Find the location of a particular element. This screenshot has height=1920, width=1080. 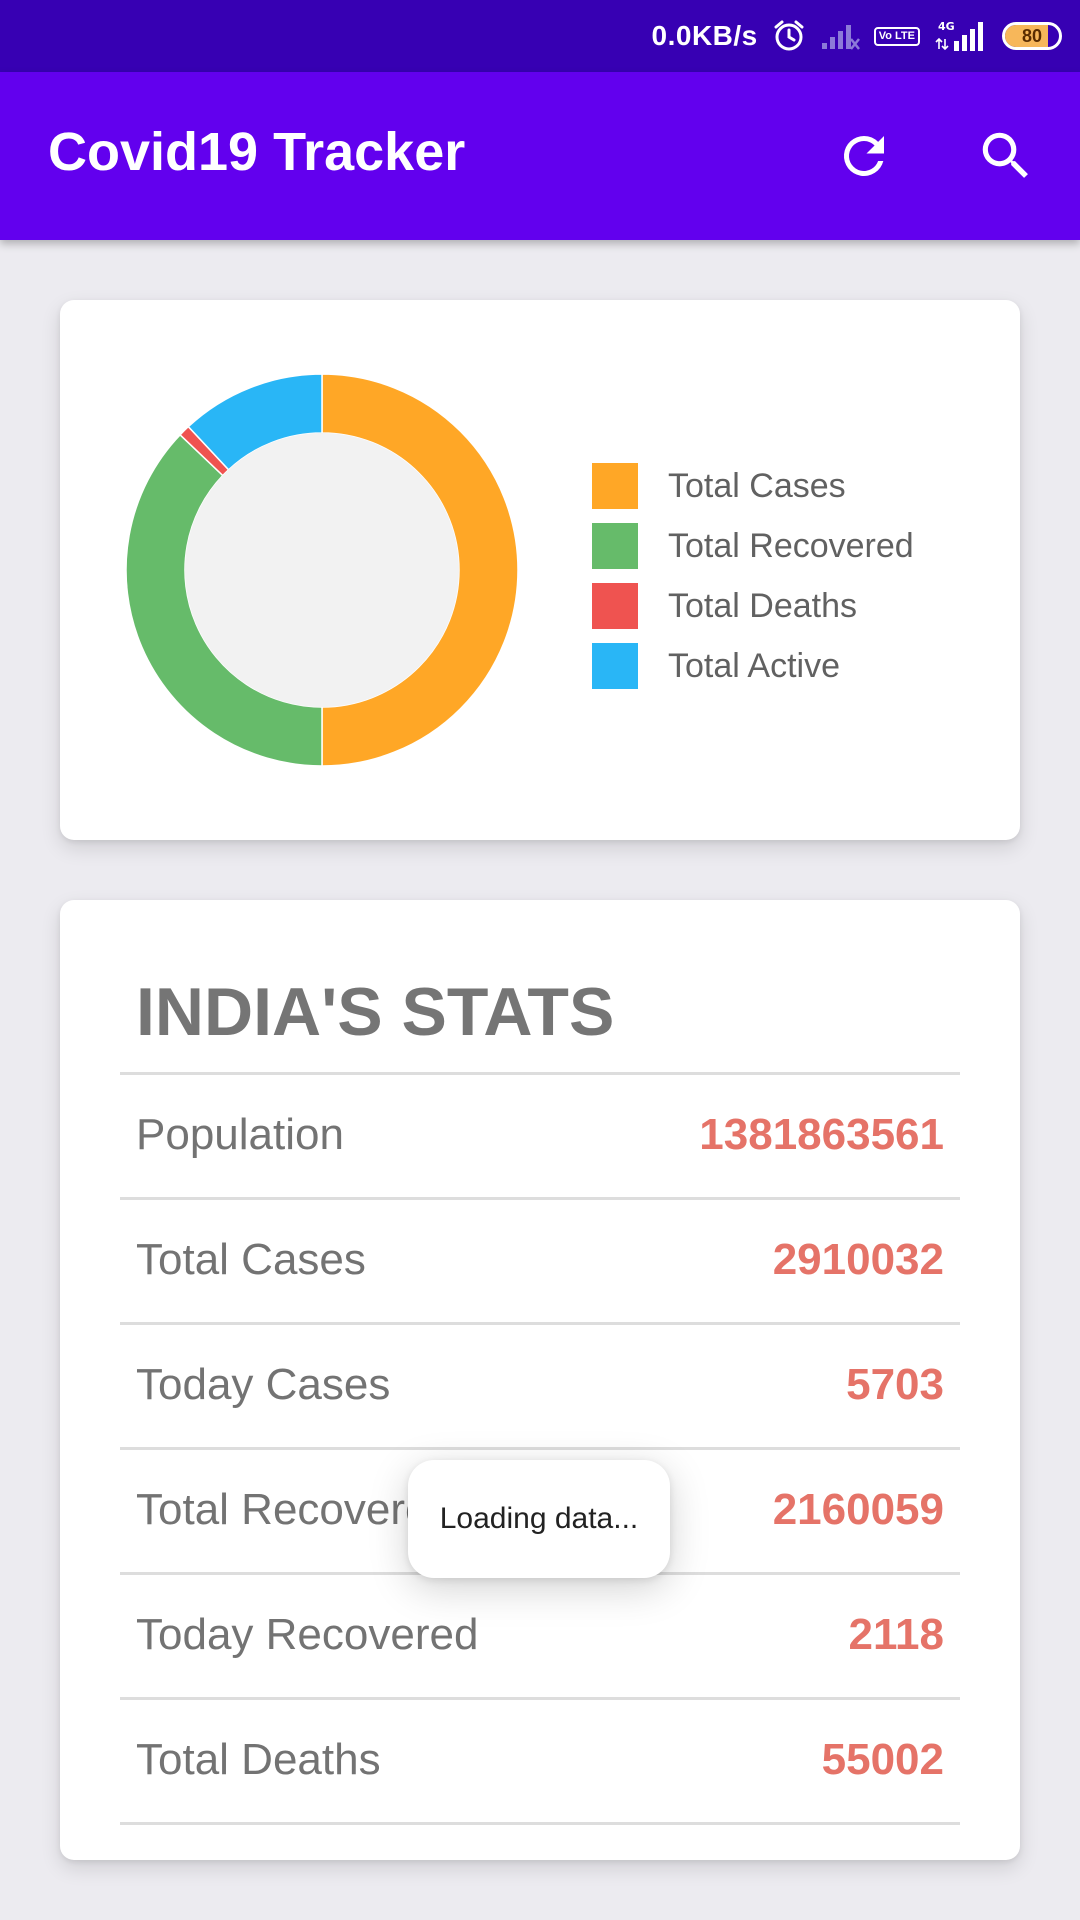

search-button is located at coordinates (1006, 156).